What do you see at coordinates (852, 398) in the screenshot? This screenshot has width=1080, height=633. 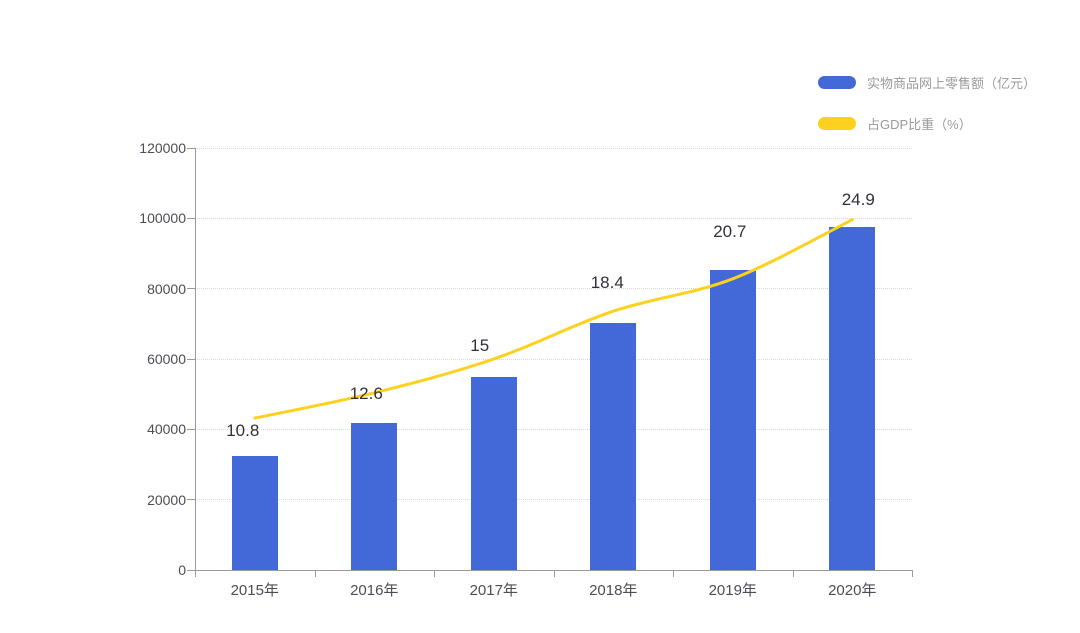 I see `bar-2020年` at bounding box center [852, 398].